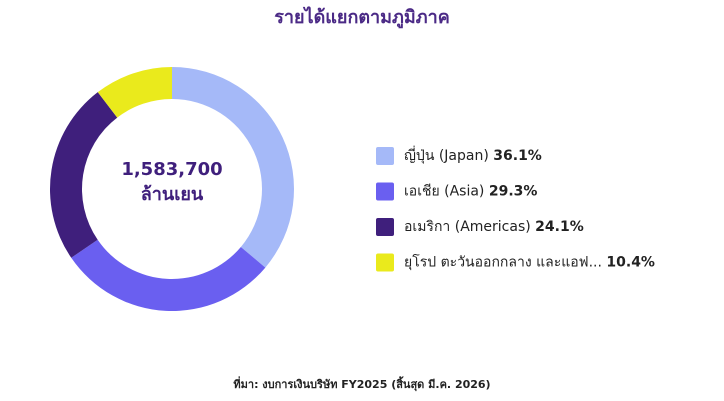 This screenshot has height=401, width=724. Describe the element at coordinates (172, 194) in the screenshot. I see `center-unit: ล้านเยน` at that location.